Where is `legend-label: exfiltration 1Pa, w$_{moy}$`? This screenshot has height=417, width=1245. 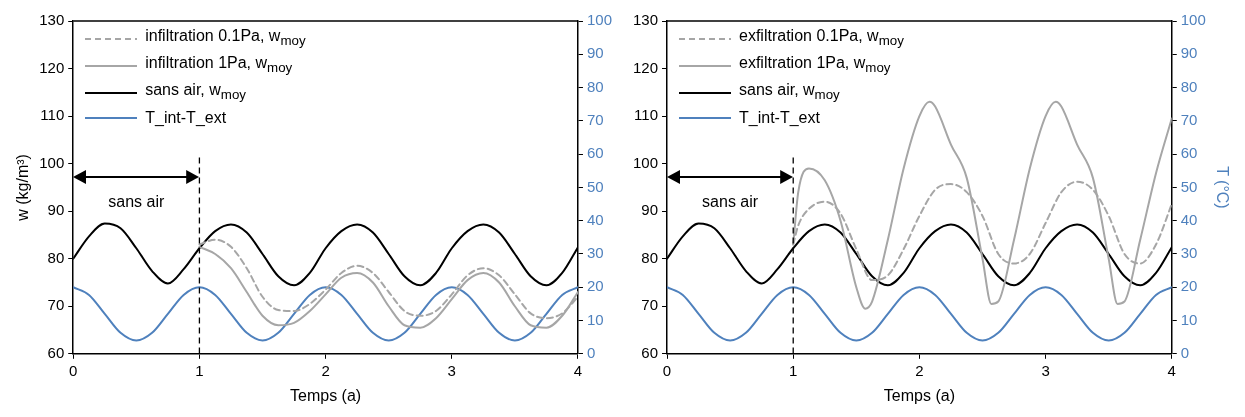
legend-label: exfiltration 1Pa, w$_{moy}$ is located at coordinates (815, 65).